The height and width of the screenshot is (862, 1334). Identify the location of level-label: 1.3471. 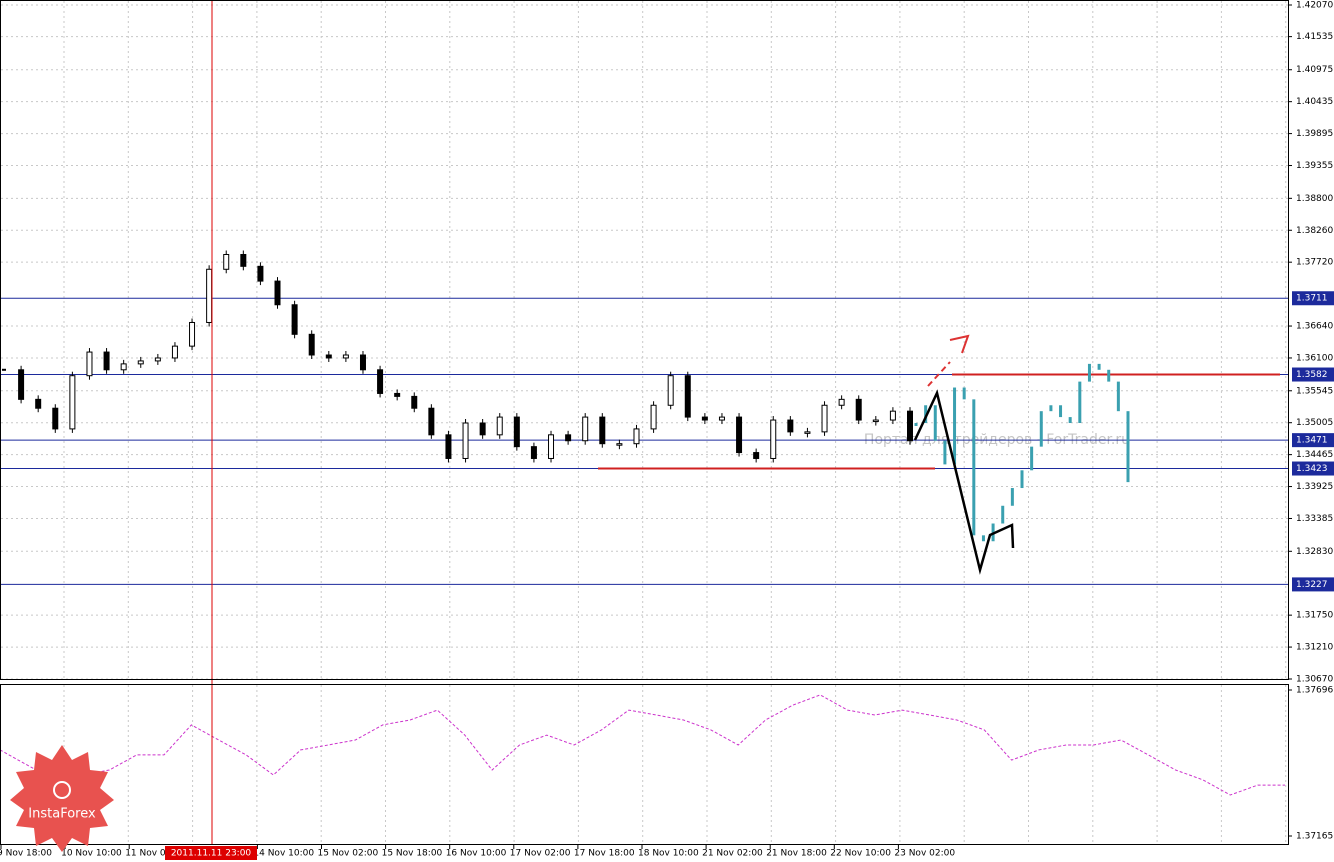
(1312, 441).